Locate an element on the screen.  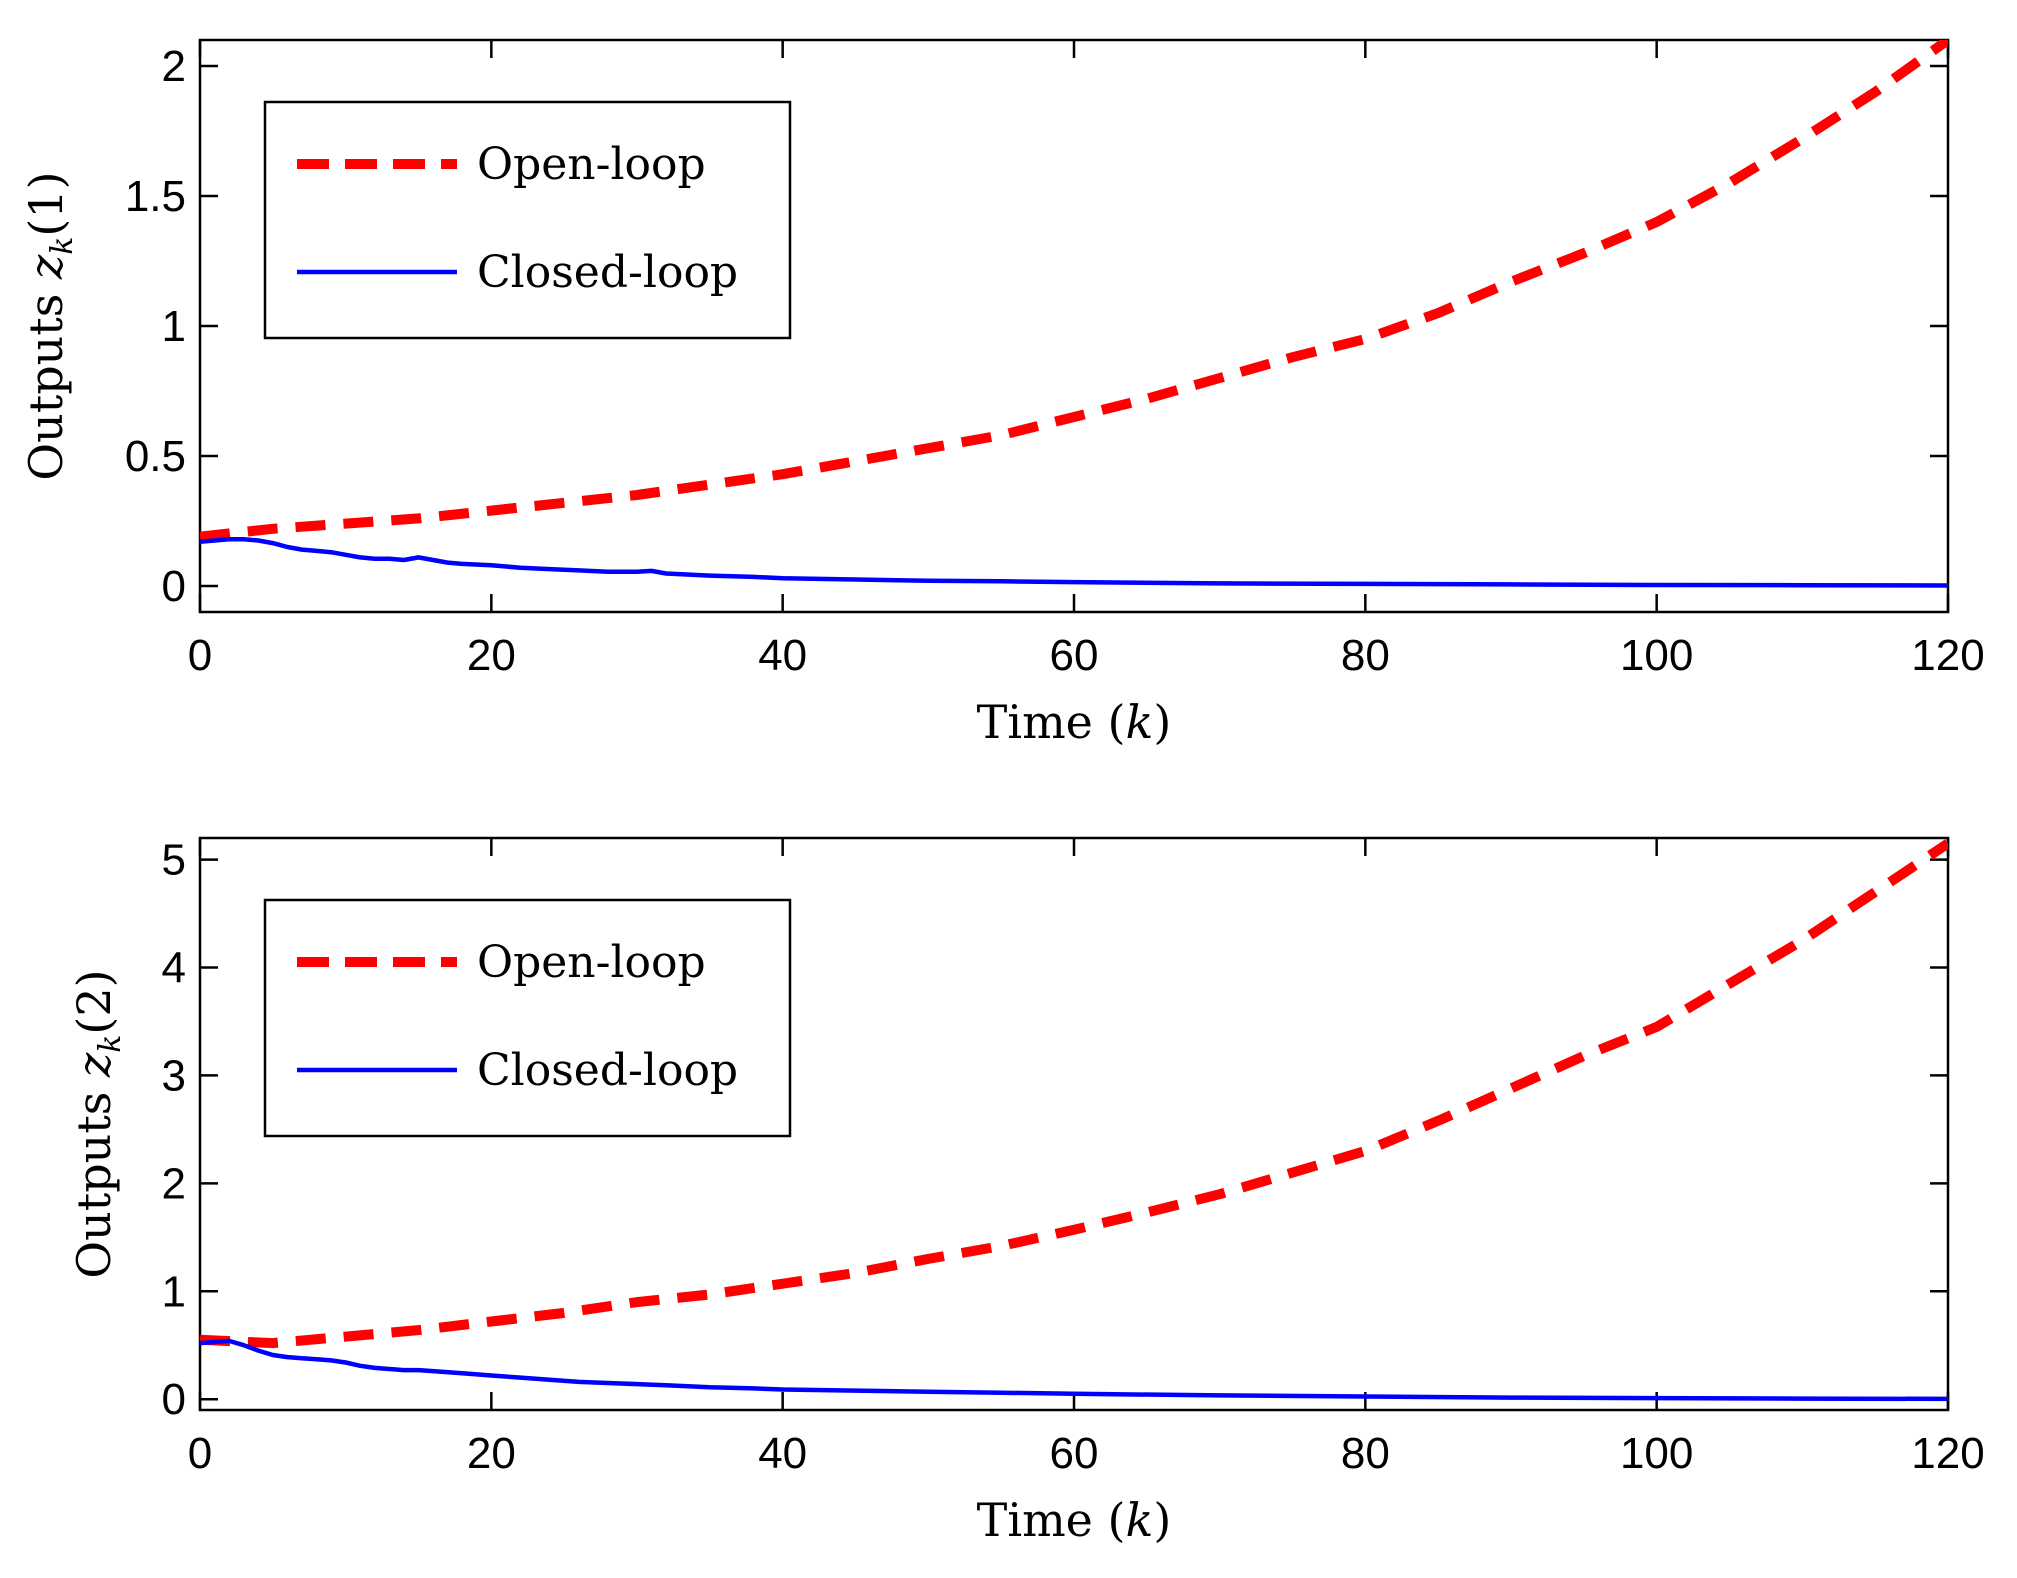
chart2-y-tick-label: 3 is located at coordinates (174, 1075).